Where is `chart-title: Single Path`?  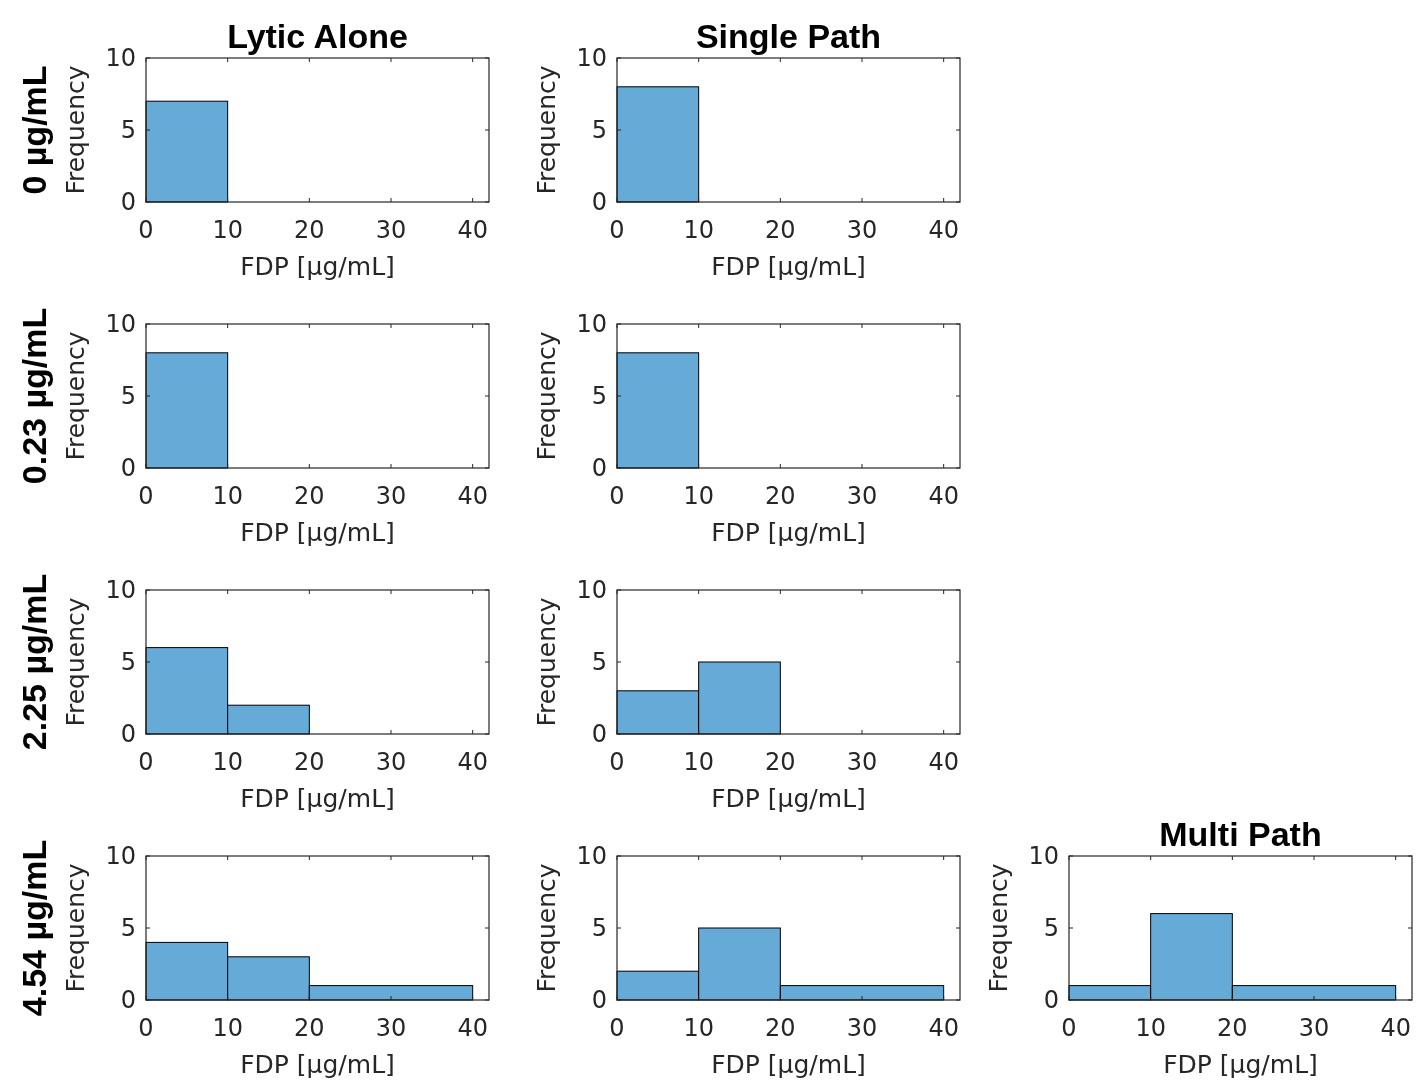 chart-title: Single Path is located at coordinates (788, 36).